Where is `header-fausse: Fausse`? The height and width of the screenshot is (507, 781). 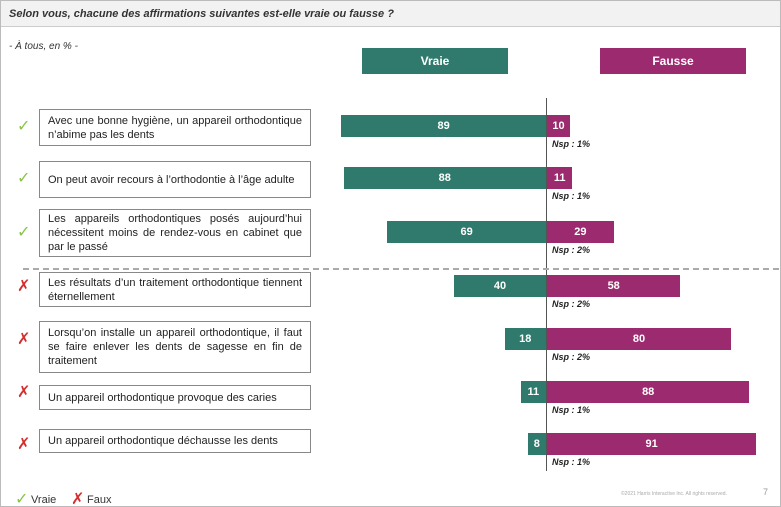 header-fausse: Fausse is located at coordinates (673, 61).